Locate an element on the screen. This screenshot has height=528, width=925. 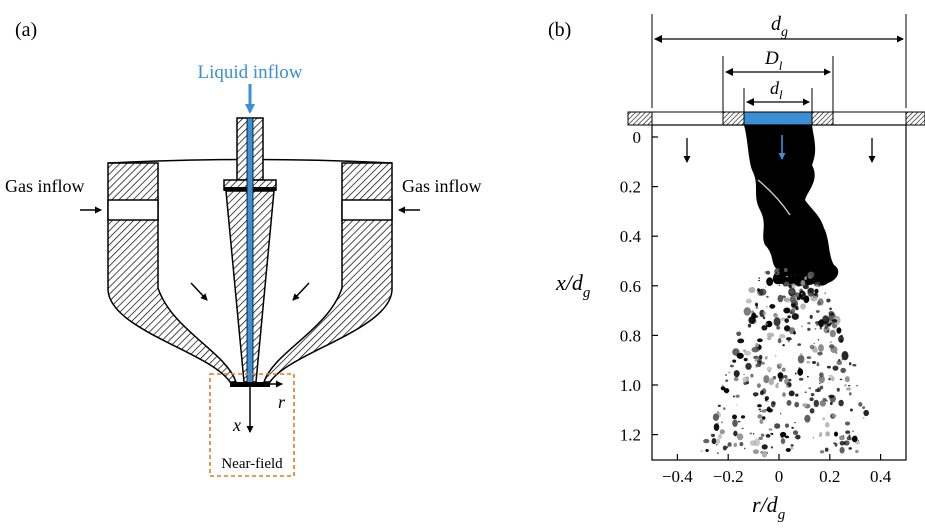
plate-hatch-left is located at coordinates (733, 118).